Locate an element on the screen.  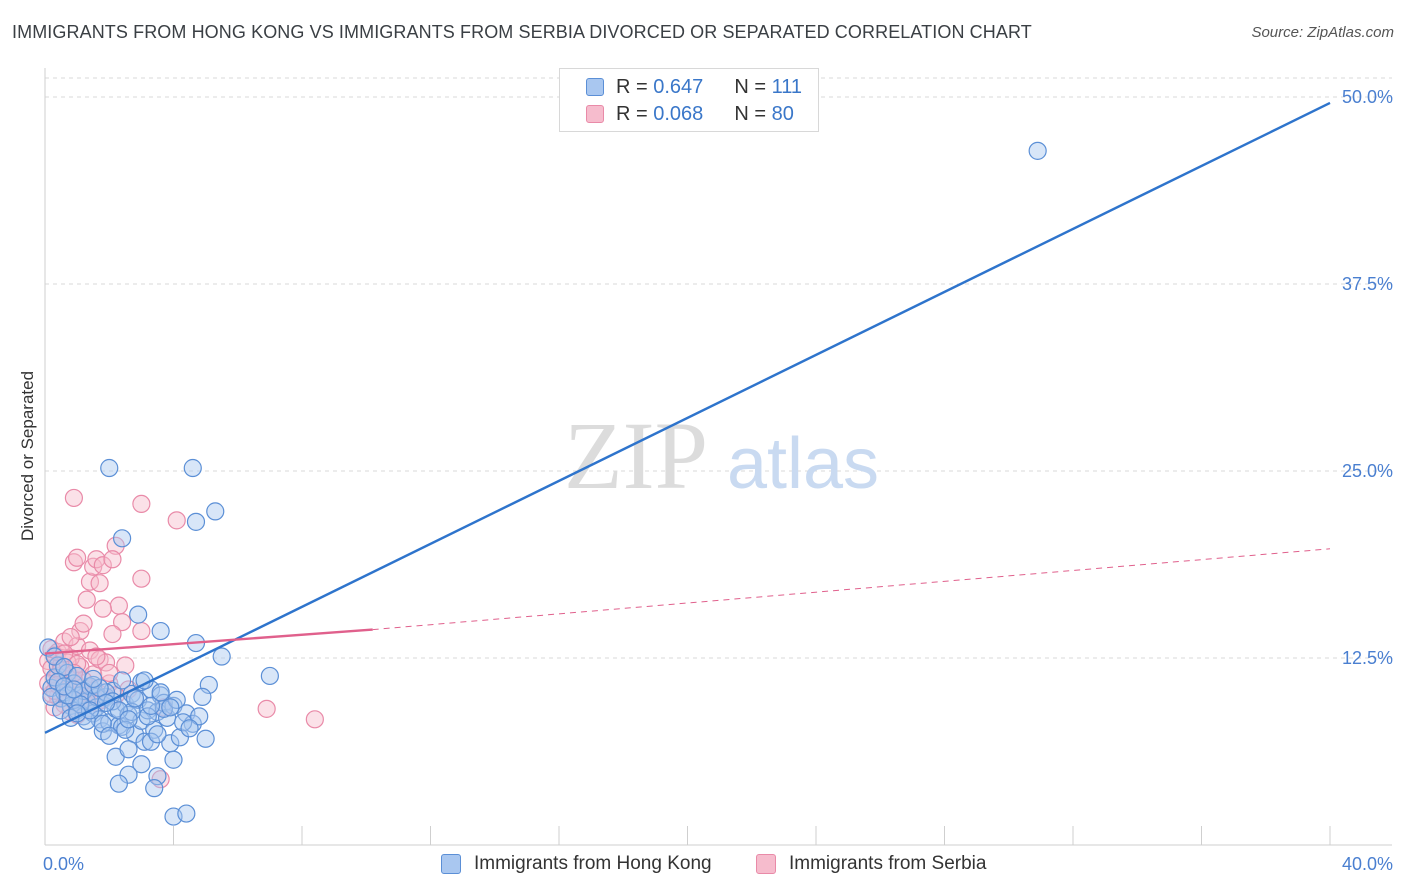
y-axis-label: Divorced or Separated is located at coordinates (27, 456).